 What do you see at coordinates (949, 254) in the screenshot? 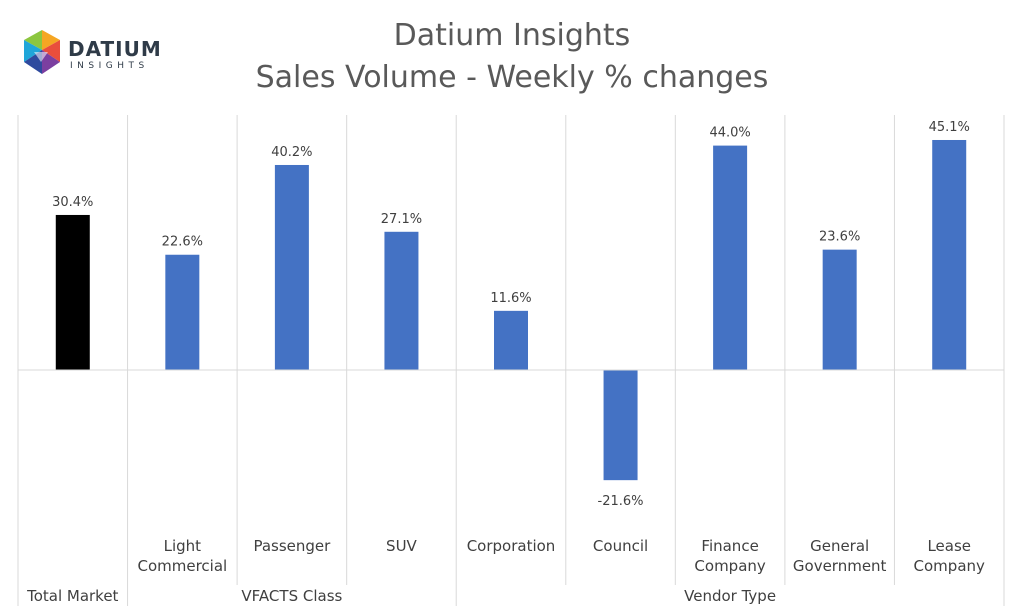
I see `bar-lease-company` at bounding box center [949, 254].